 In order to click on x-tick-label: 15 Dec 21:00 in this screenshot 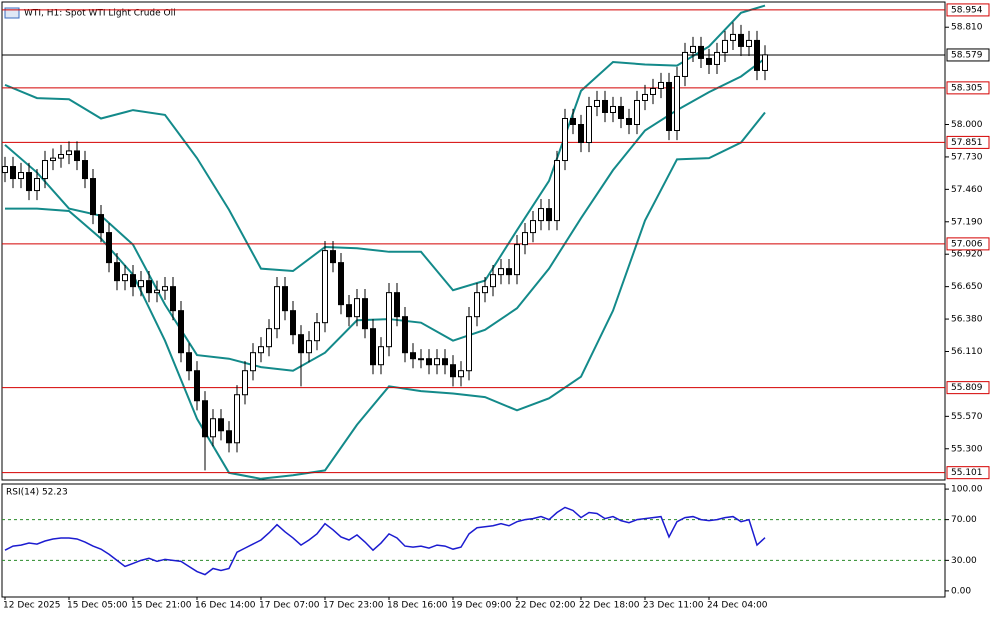, I will do `click(161, 606)`.